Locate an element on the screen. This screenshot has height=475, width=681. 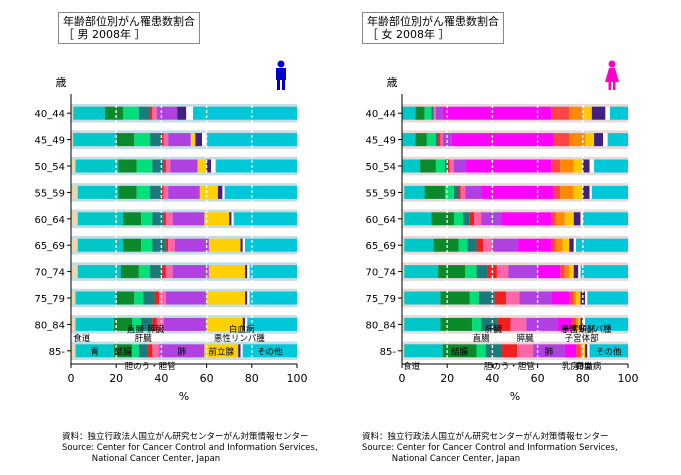
male-legend-label-on-bar: 肺 is located at coordinates (181, 352).